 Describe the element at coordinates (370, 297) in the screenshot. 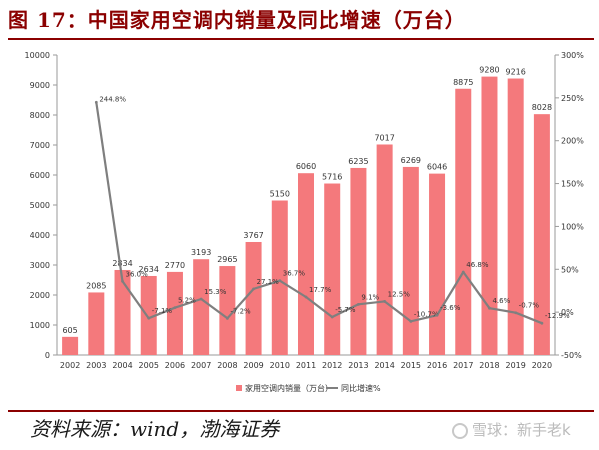

I see `growth-value-label: 9.1%` at that location.